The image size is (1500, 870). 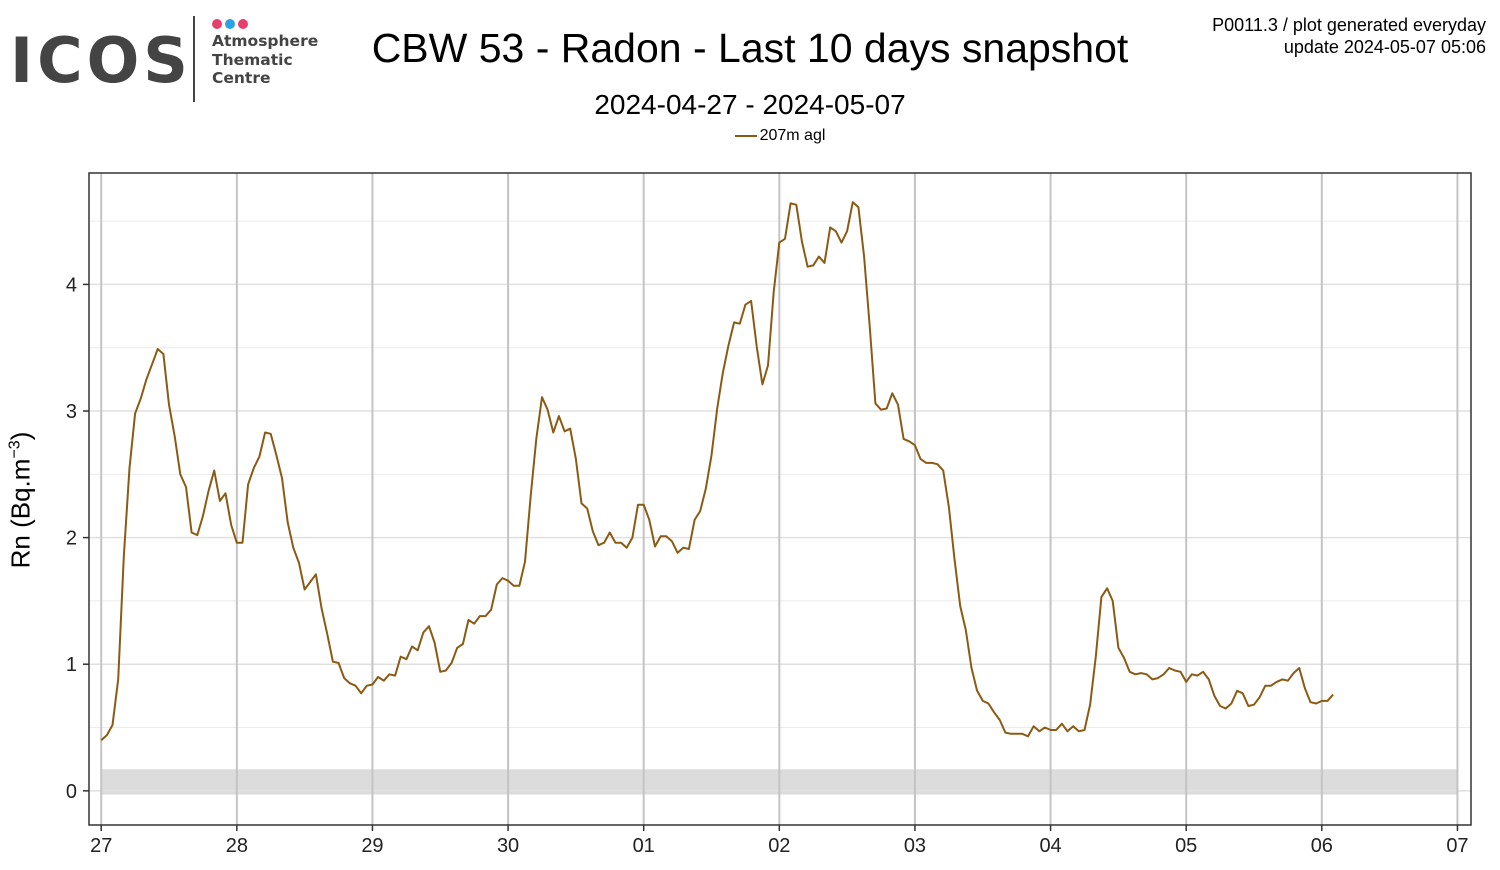 I want to click on logo-text: Atmosphere Thematic Centre, so click(x=265, y=60).